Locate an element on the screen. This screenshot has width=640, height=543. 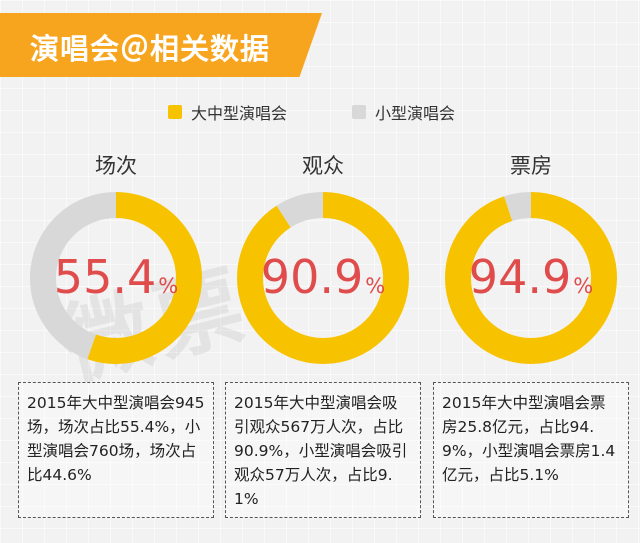
percent-label: 90.9% is located at coordinates (323, 277).